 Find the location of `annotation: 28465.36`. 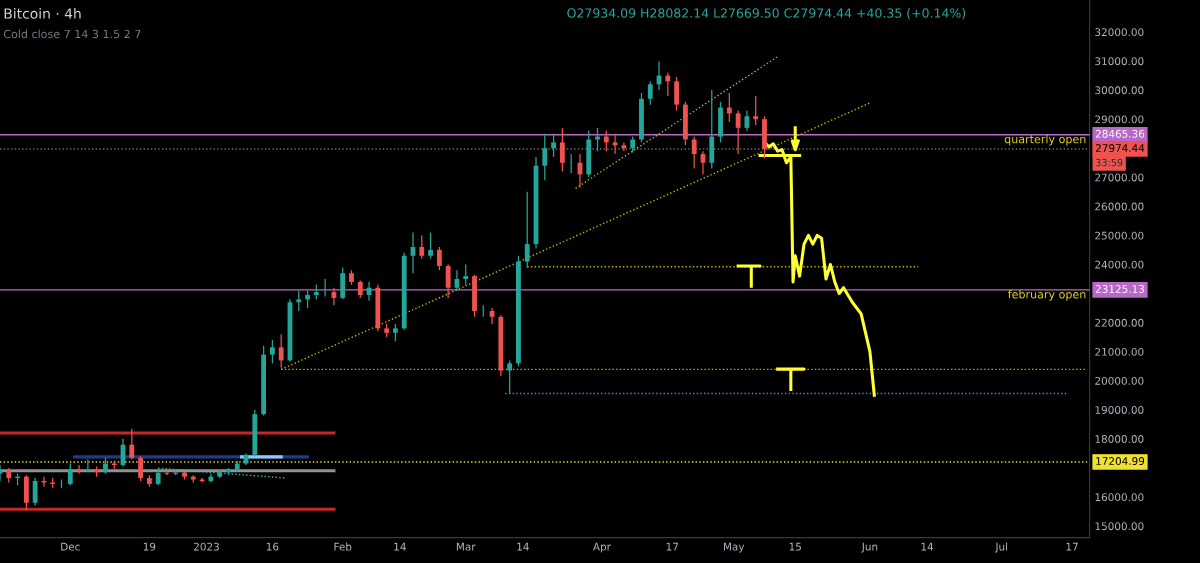

annotation: 28465.36 is located at coordinates (1120, 133).